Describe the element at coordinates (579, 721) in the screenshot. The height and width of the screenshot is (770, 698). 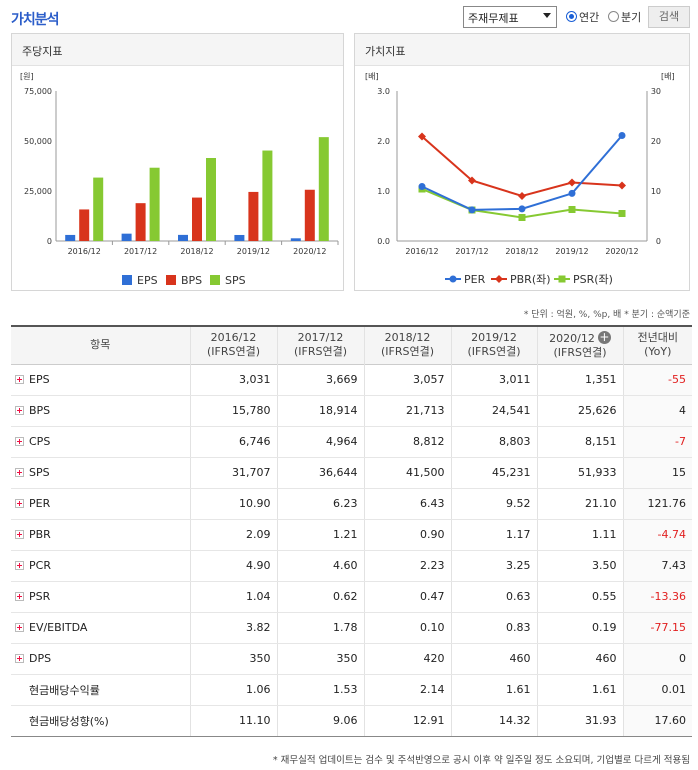
I see `table-cell: 31.93` at that location.